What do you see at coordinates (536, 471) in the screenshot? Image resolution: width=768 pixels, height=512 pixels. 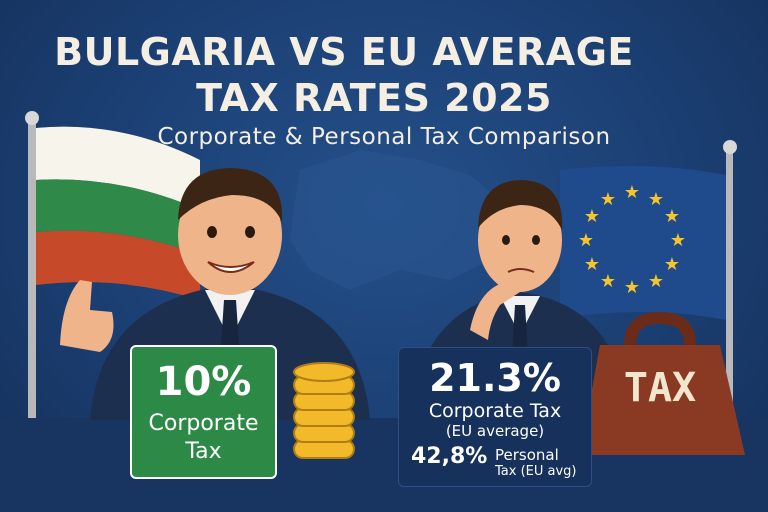 I see `eu-personal-tax-label-2: Tax (EU avg)` at bounding box center [536, 471].